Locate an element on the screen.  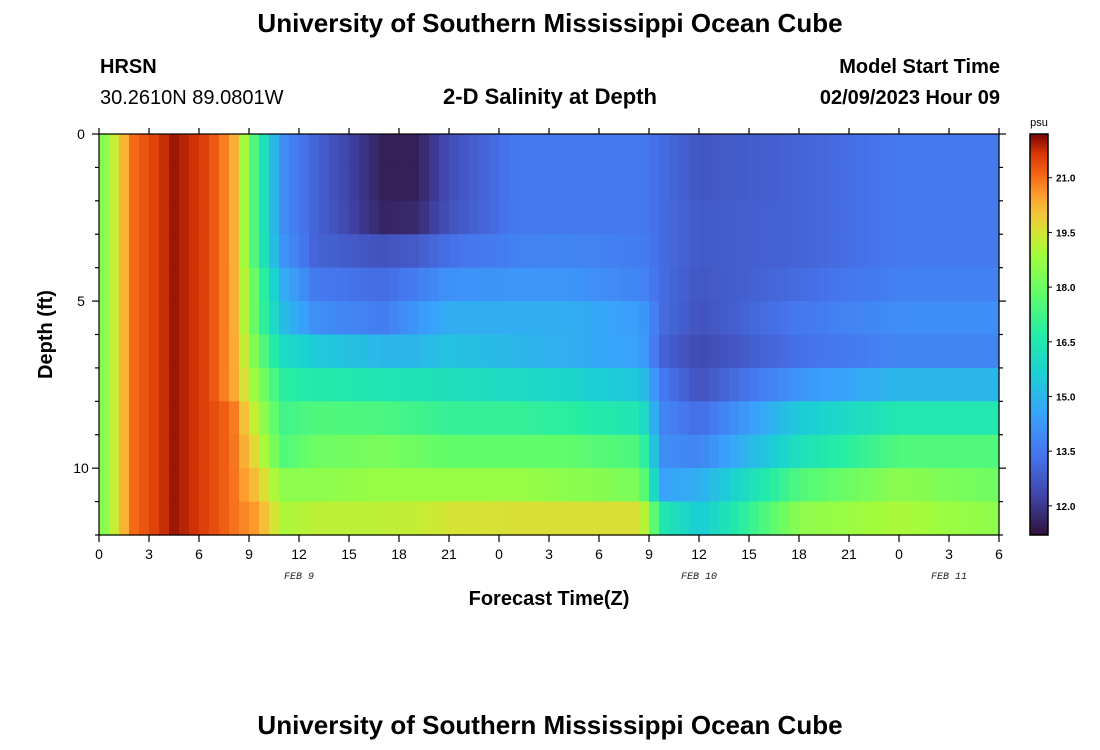
colorbar-tick-label: 21.0 is located at coordinates (1066, 179).